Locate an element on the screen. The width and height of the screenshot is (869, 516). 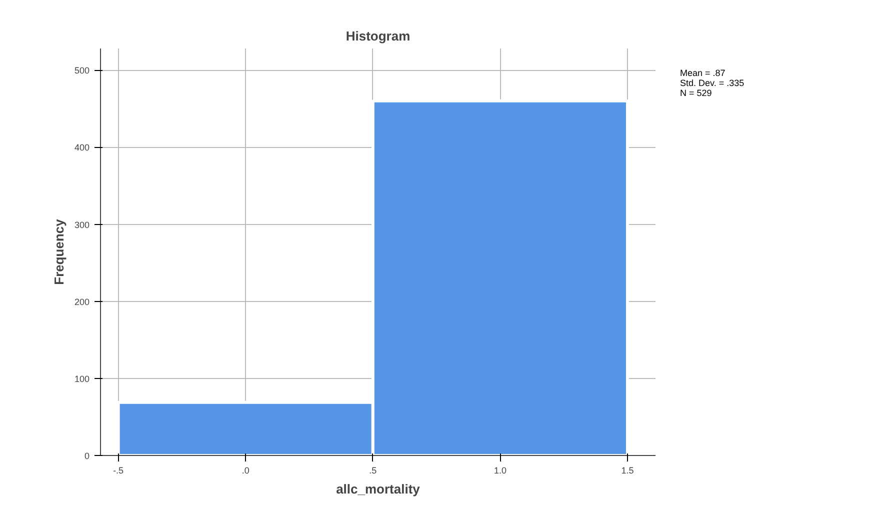
x-tick-label: .0 is located at coordinates (246, 471).